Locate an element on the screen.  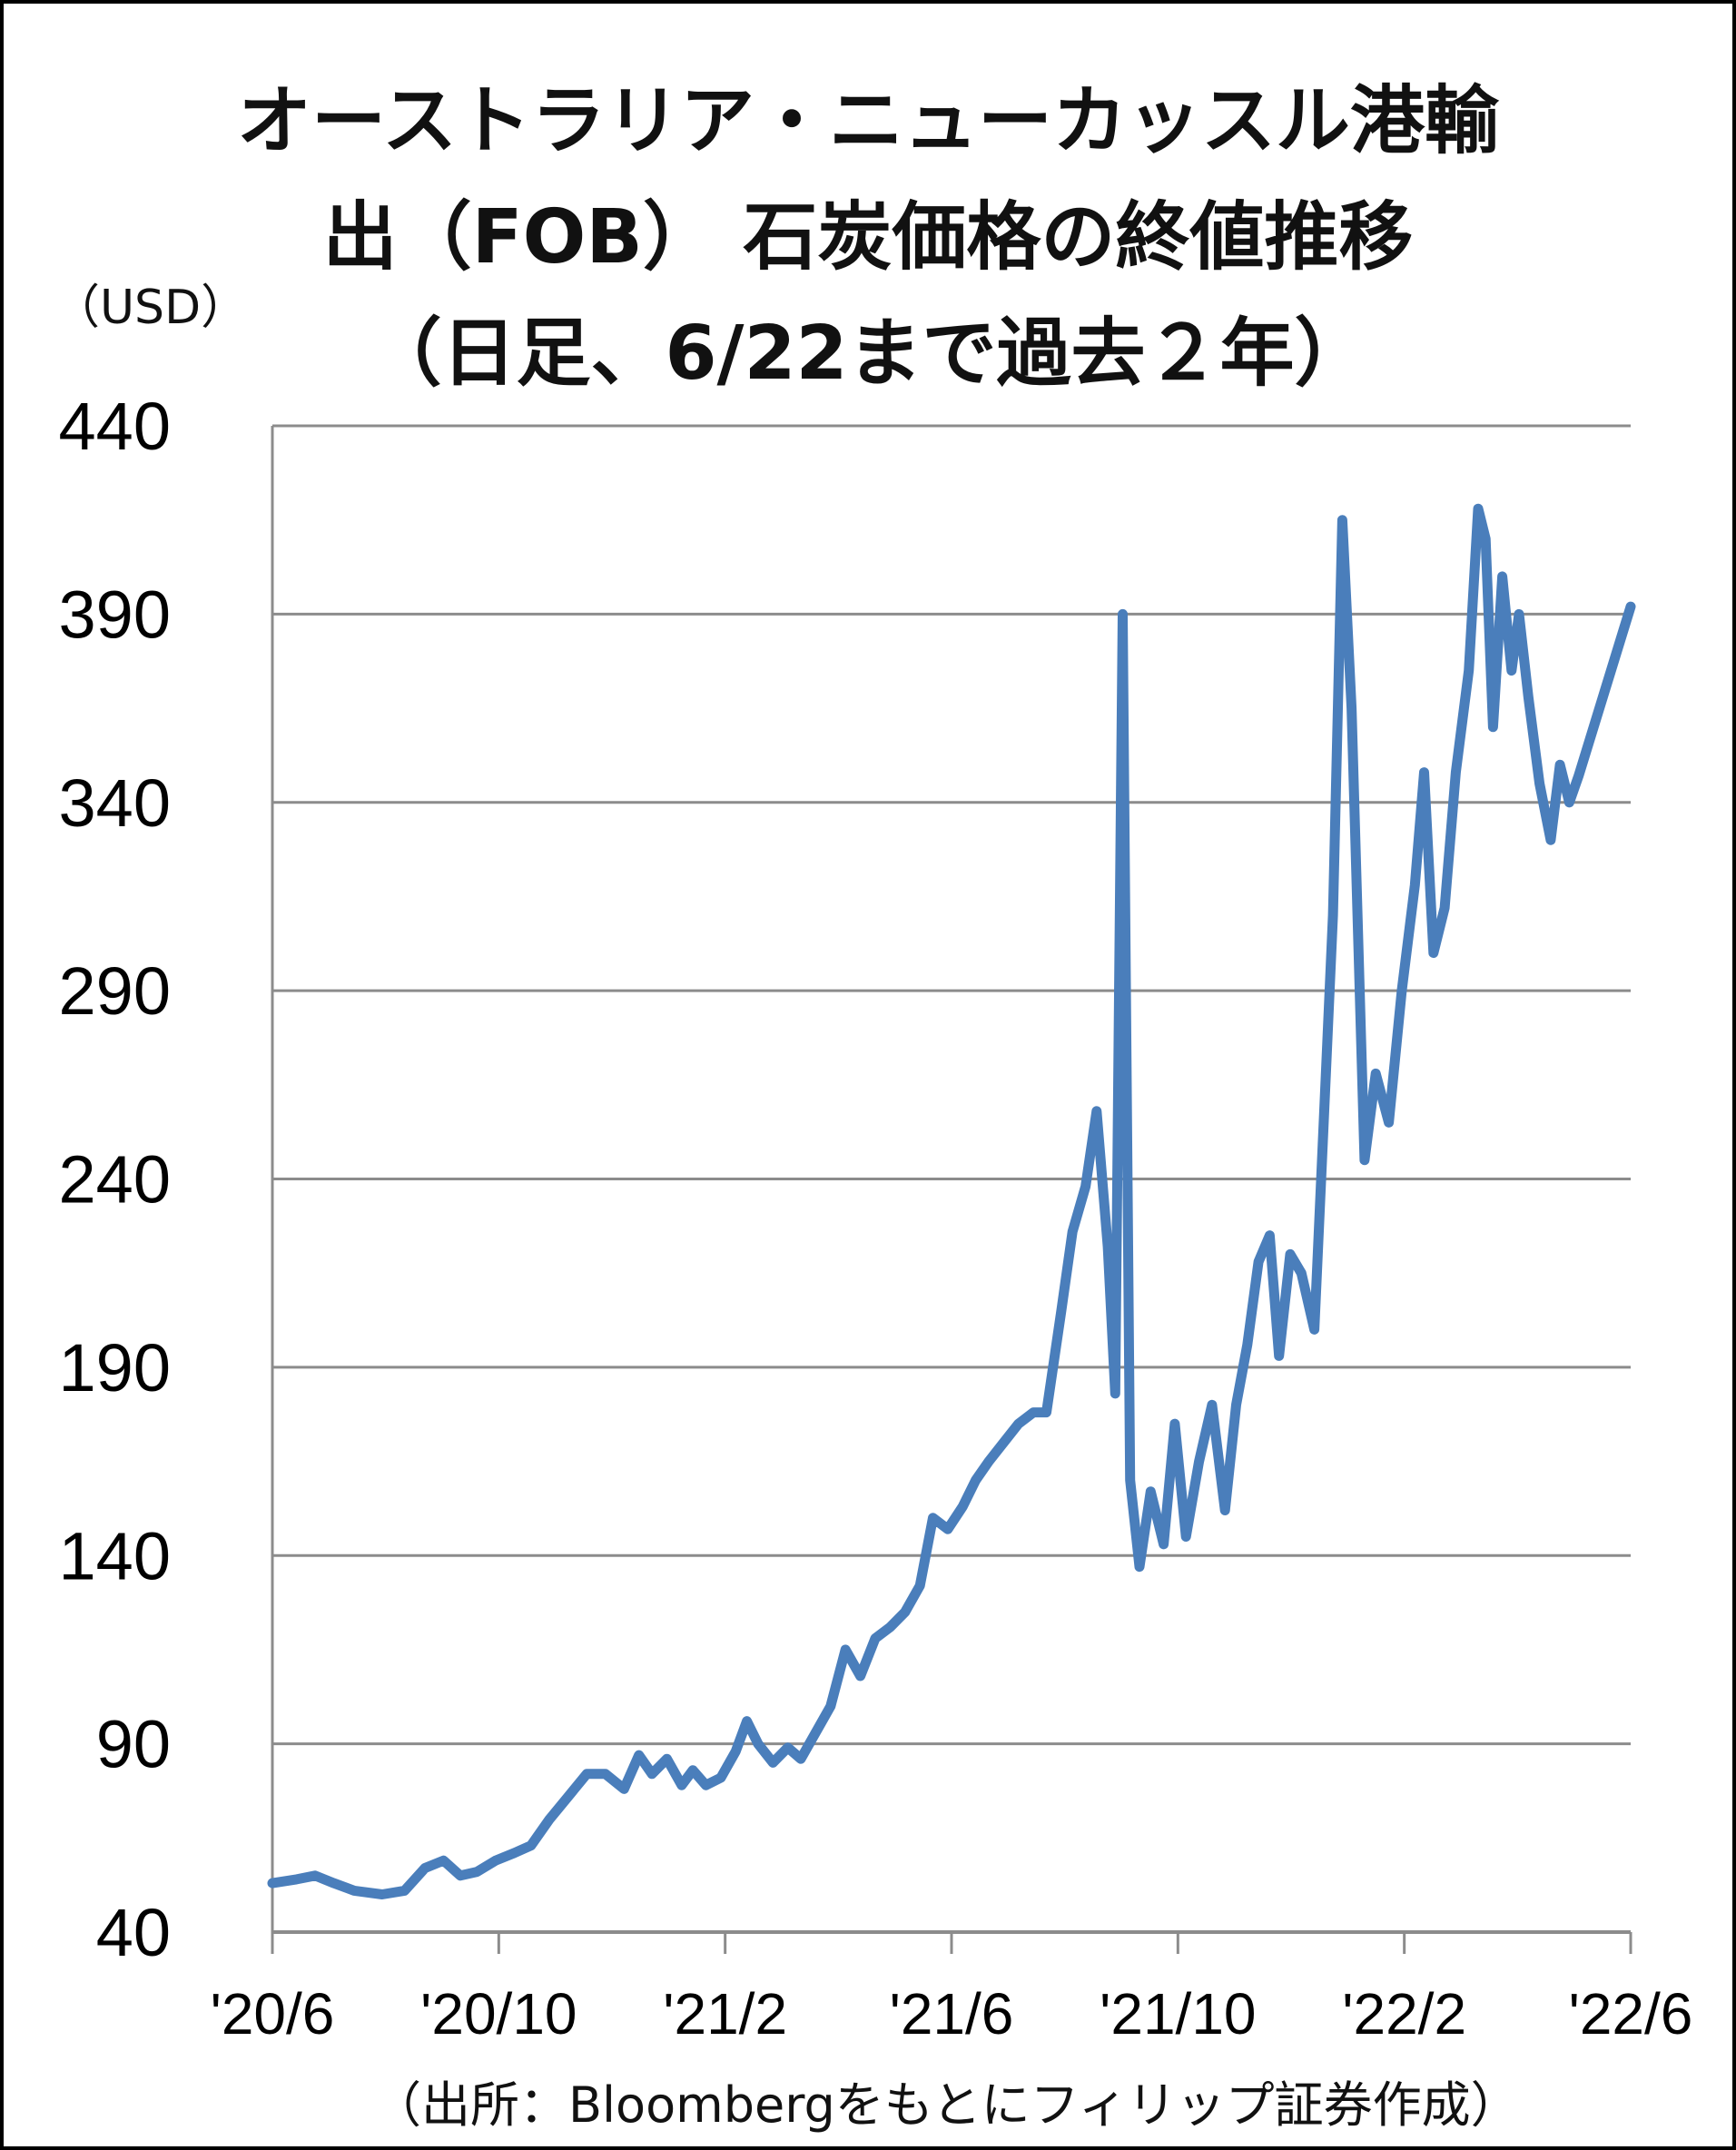
y-tick-label: 190 is located at coordinates (115, 1367).